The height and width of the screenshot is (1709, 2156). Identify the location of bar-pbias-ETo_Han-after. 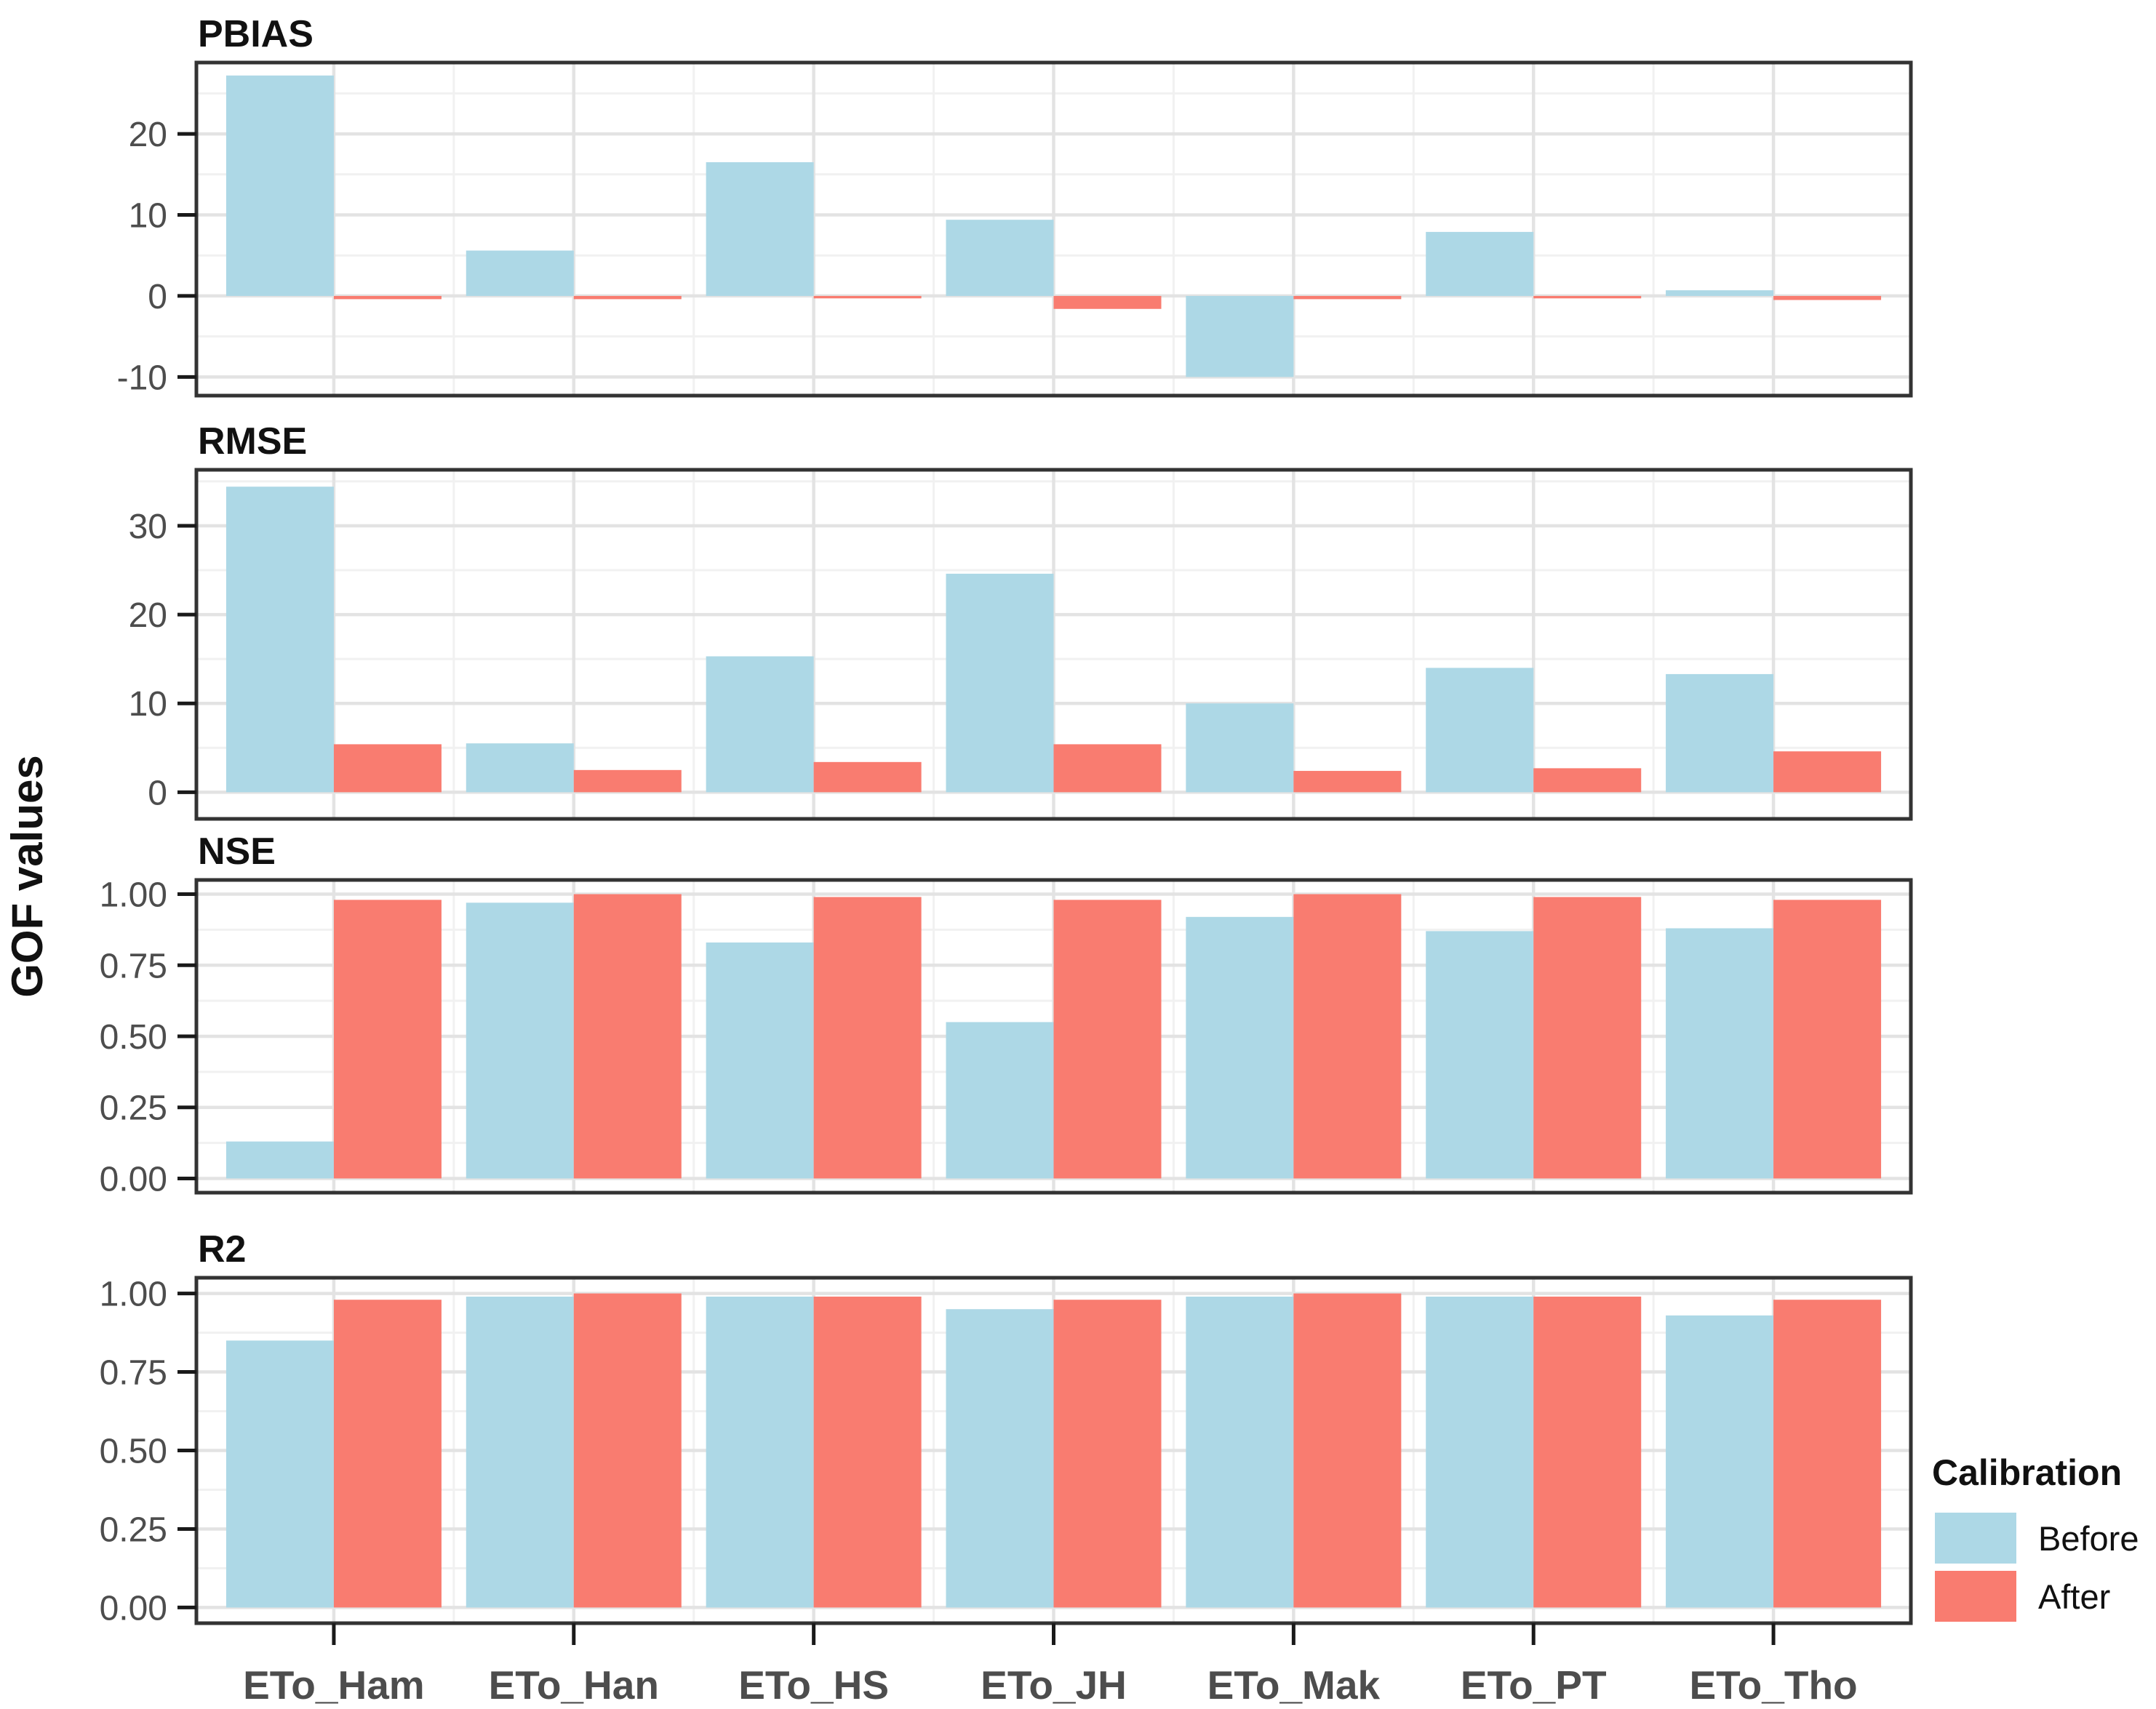
(627, 297).